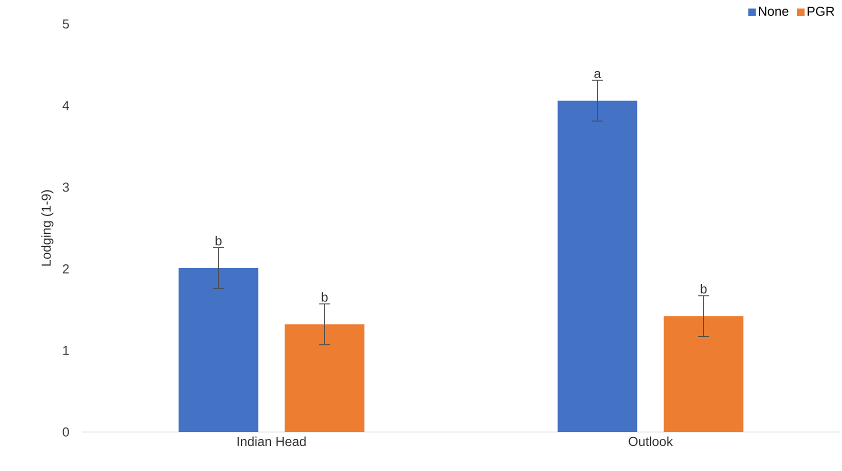 The width and height of the screenshot is (842, 471). What do you see at coordinates (66, 350) in the screenshot?
I see `y-tick-label: 1` at bounding box center [66, 350].